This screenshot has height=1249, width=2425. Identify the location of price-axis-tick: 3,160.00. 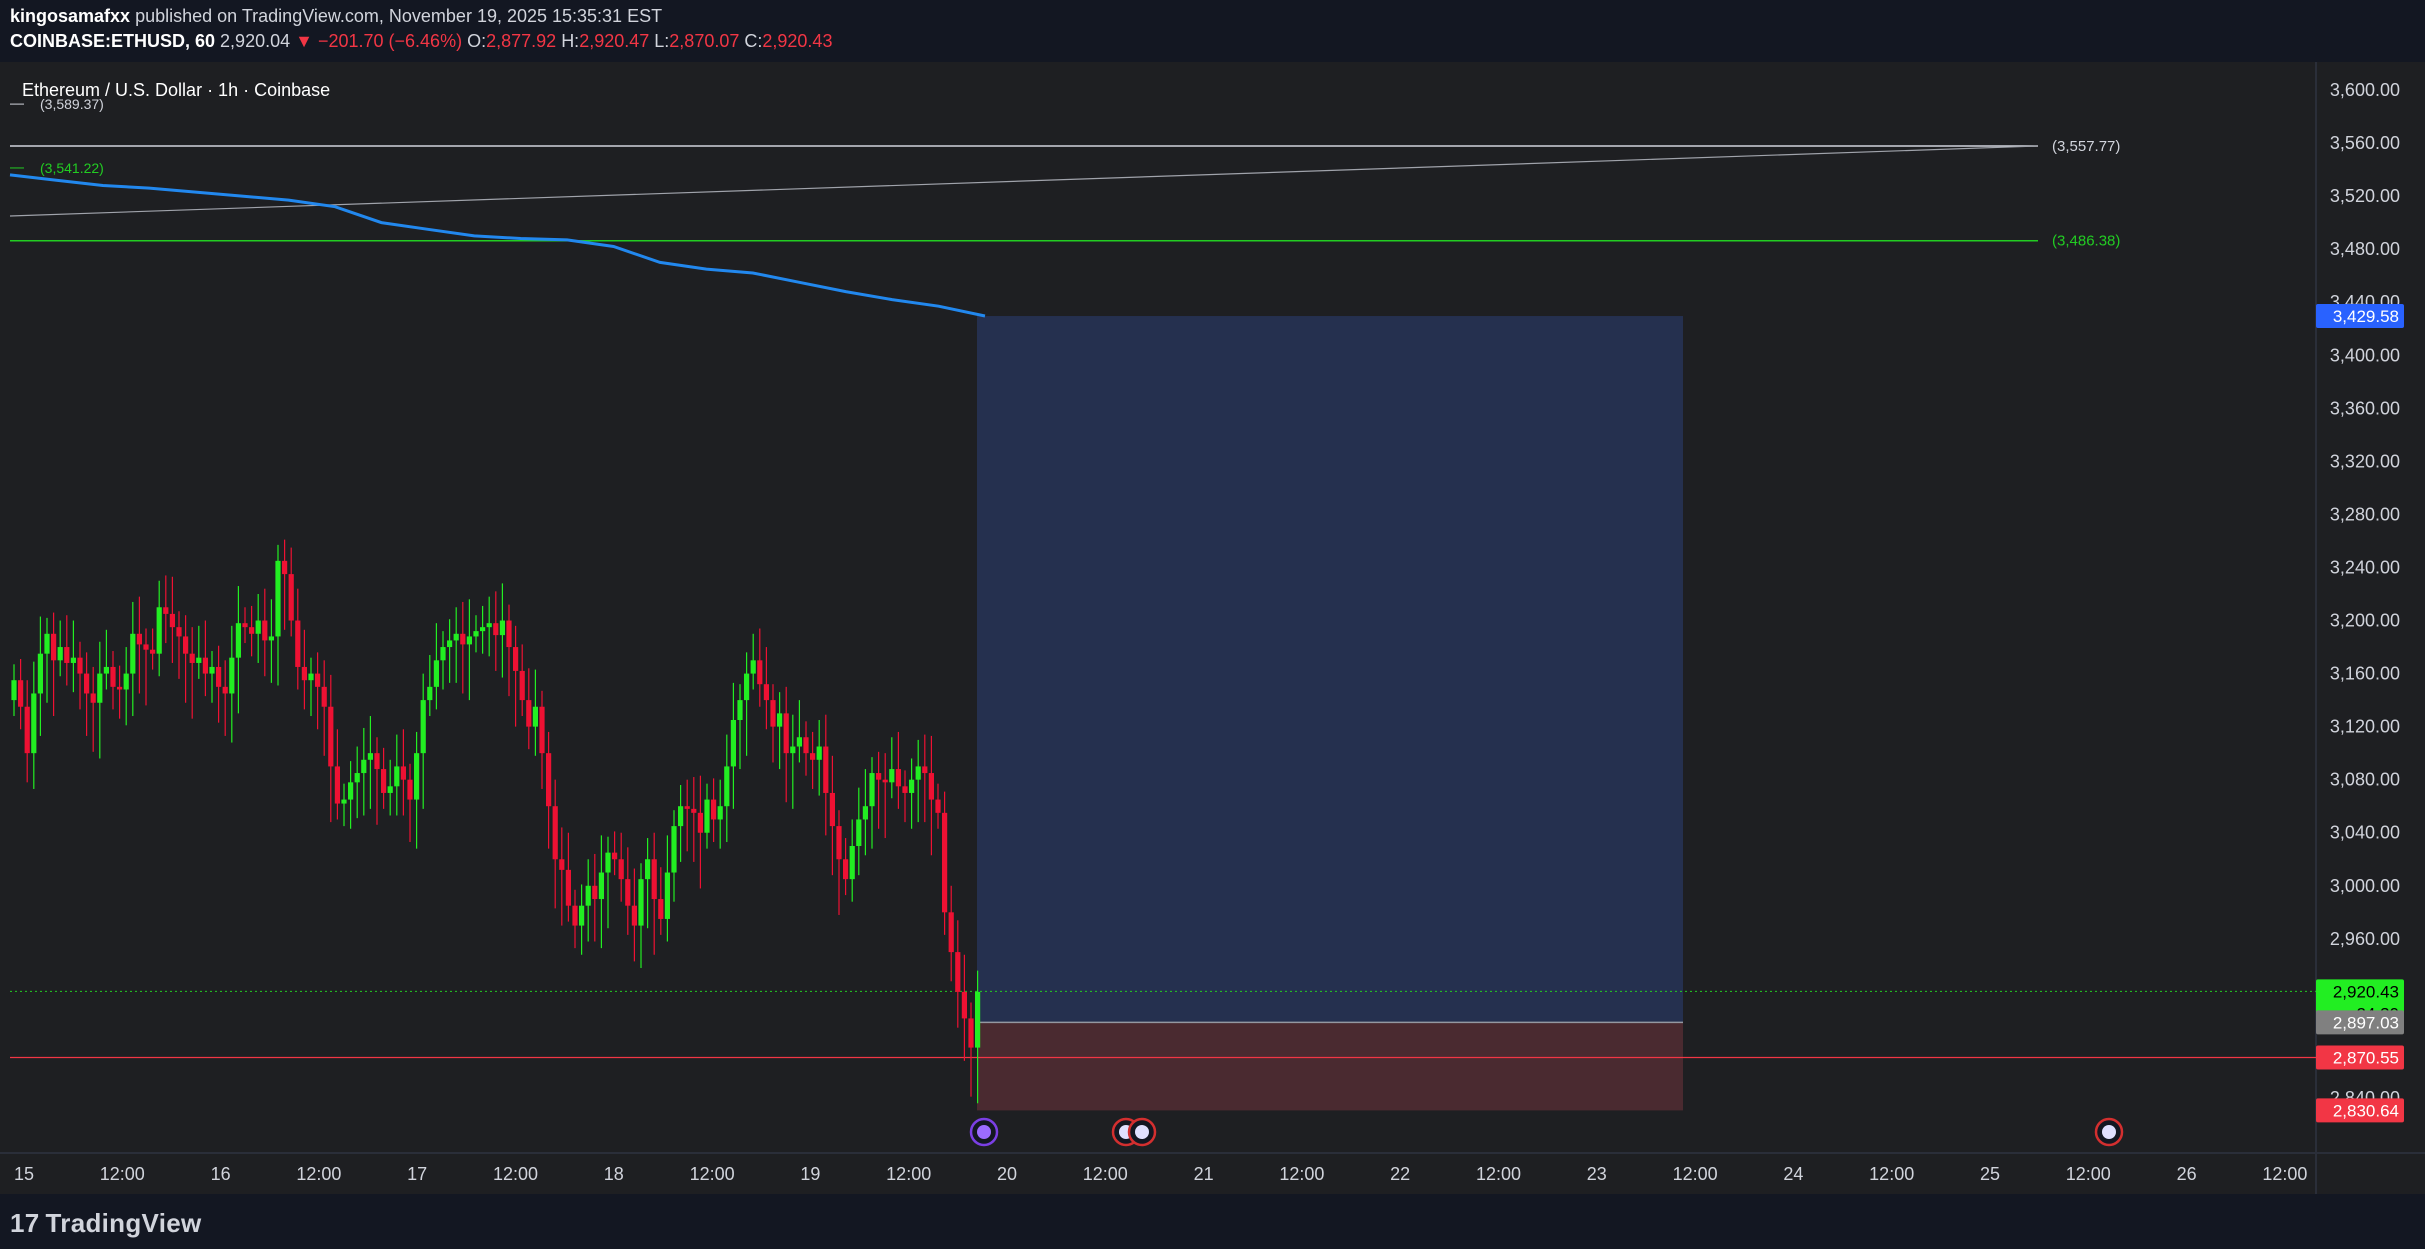
(2365, 674).